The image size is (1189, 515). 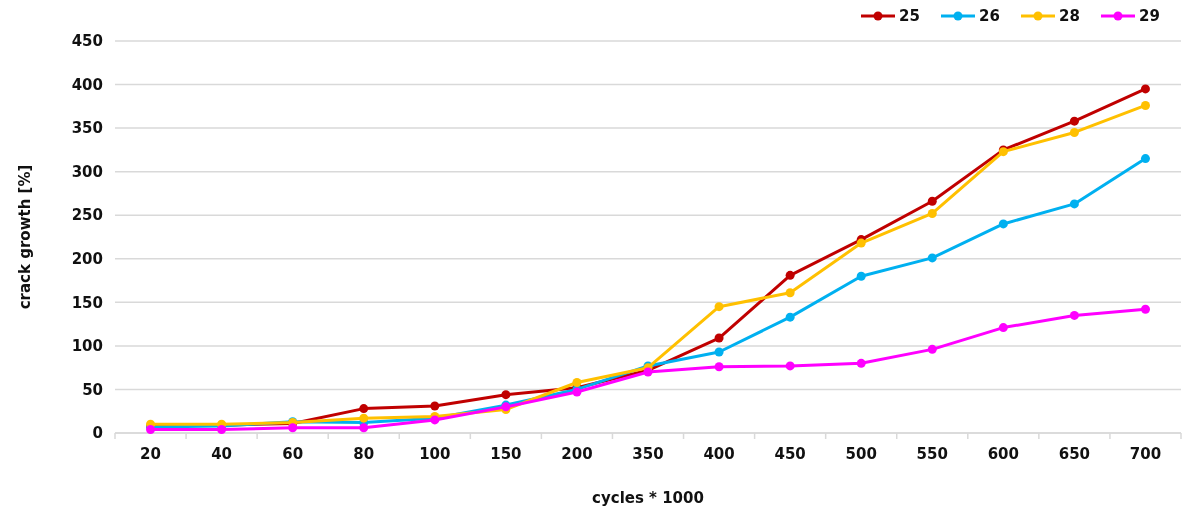 What do you see at coordinates (1003, 454) in the screenshot?
I see `x-tick-label: 600` at bounding box center [1003, 454].